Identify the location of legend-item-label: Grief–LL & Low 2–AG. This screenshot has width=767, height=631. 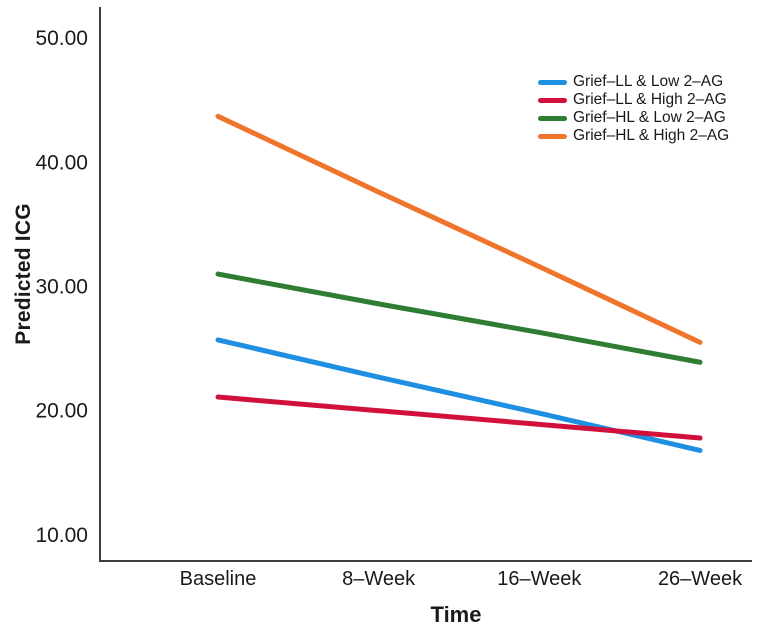
(648, 81).